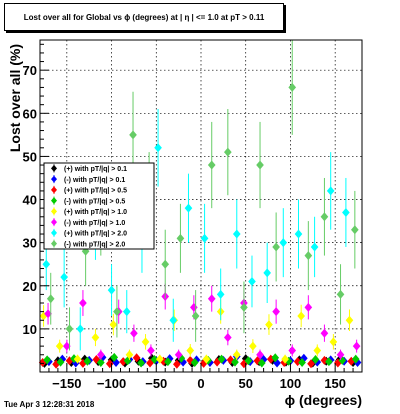 Image resolution: width=400 pixels, height=414 pixels. Describe the element at coordinates (156, 383) in the screenshot. I see `x-tick-label: −50` at that location.